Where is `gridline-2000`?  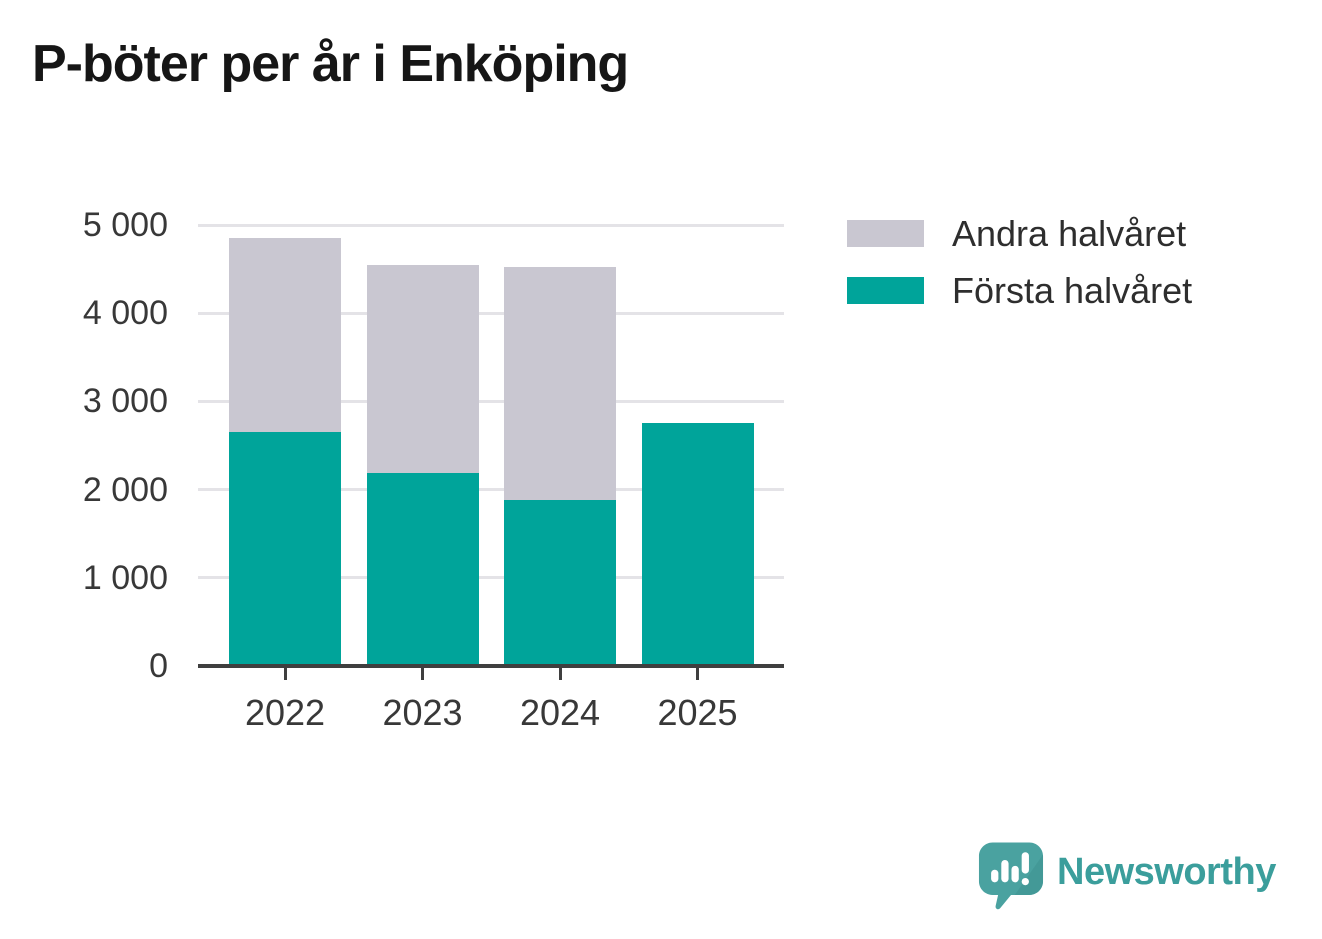 gridline-2000 is located at coordinates (491, 490).